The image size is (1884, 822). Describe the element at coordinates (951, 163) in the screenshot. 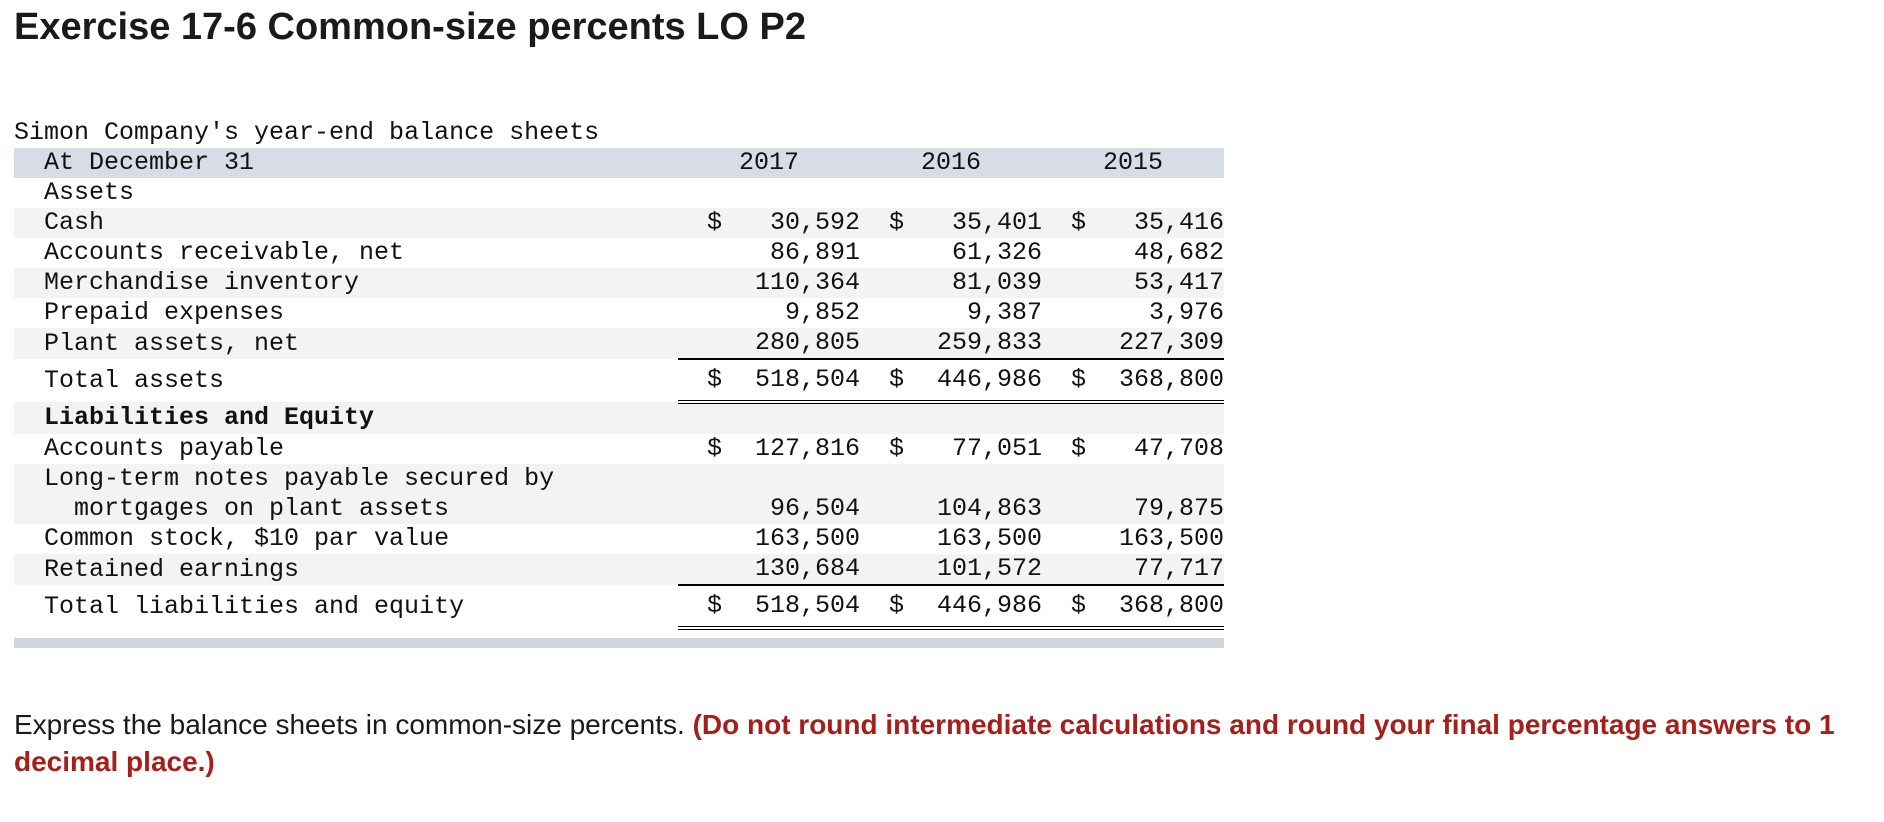

I see `year-2016-header: 2016` at that location.